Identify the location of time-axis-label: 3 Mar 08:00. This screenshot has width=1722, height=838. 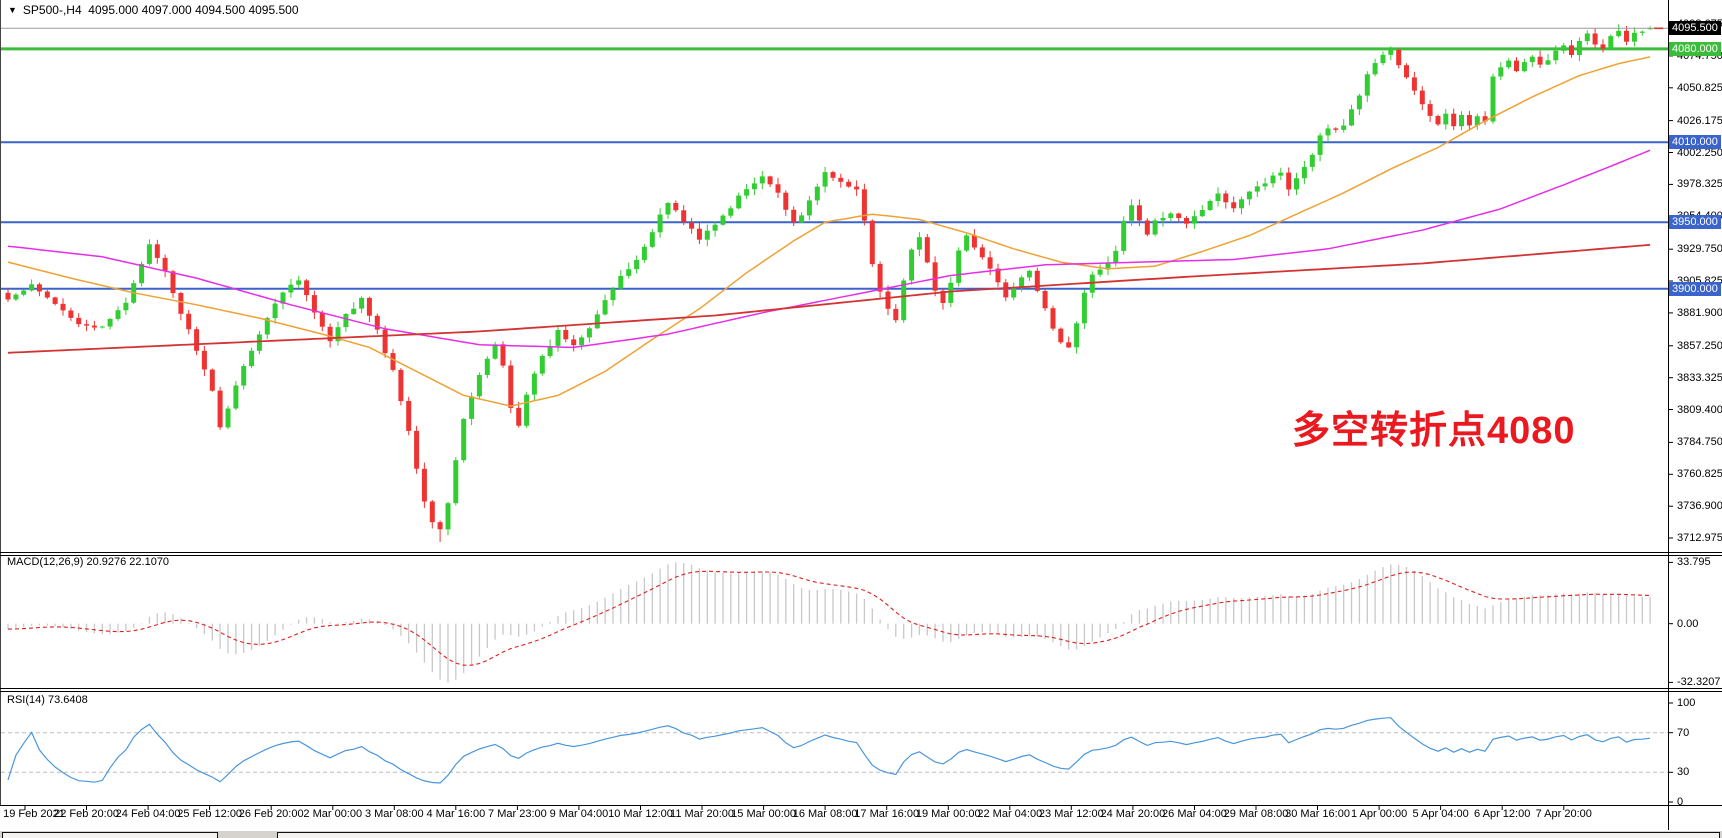
(394, 814).